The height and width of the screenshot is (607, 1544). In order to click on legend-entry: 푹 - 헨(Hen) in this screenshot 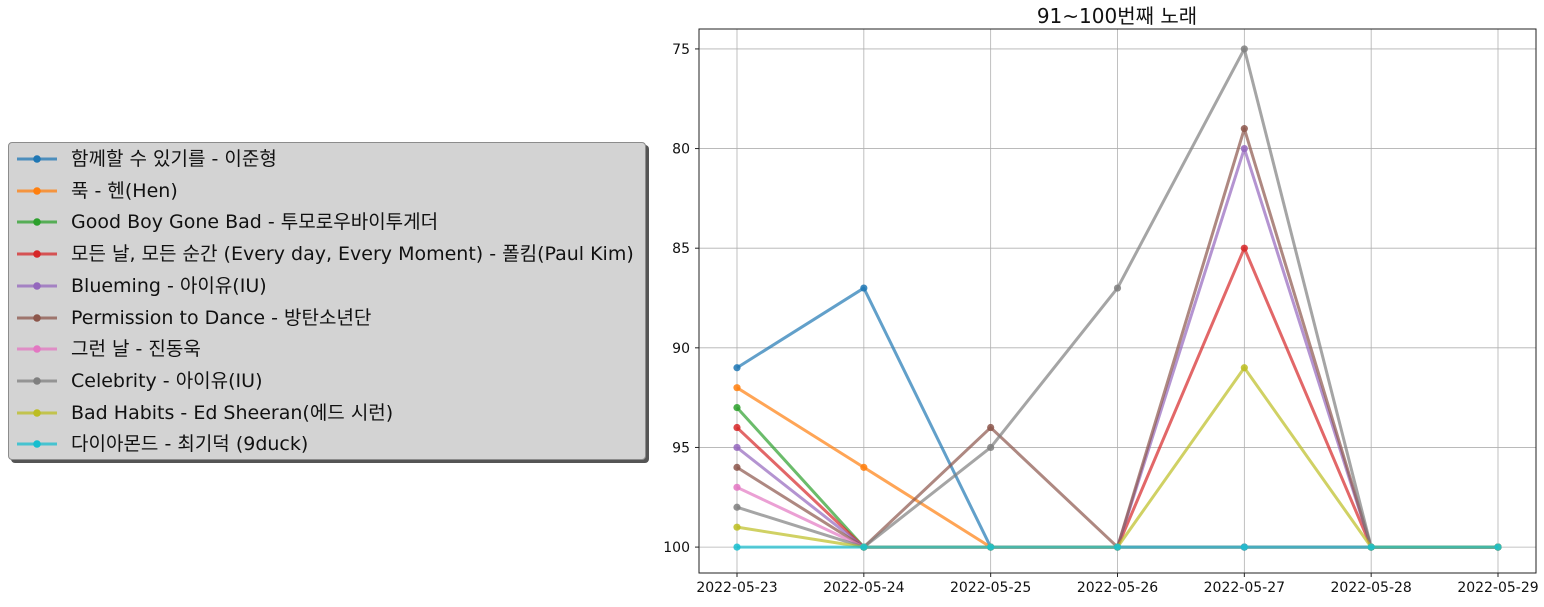, I will do `click(324, 191)`.